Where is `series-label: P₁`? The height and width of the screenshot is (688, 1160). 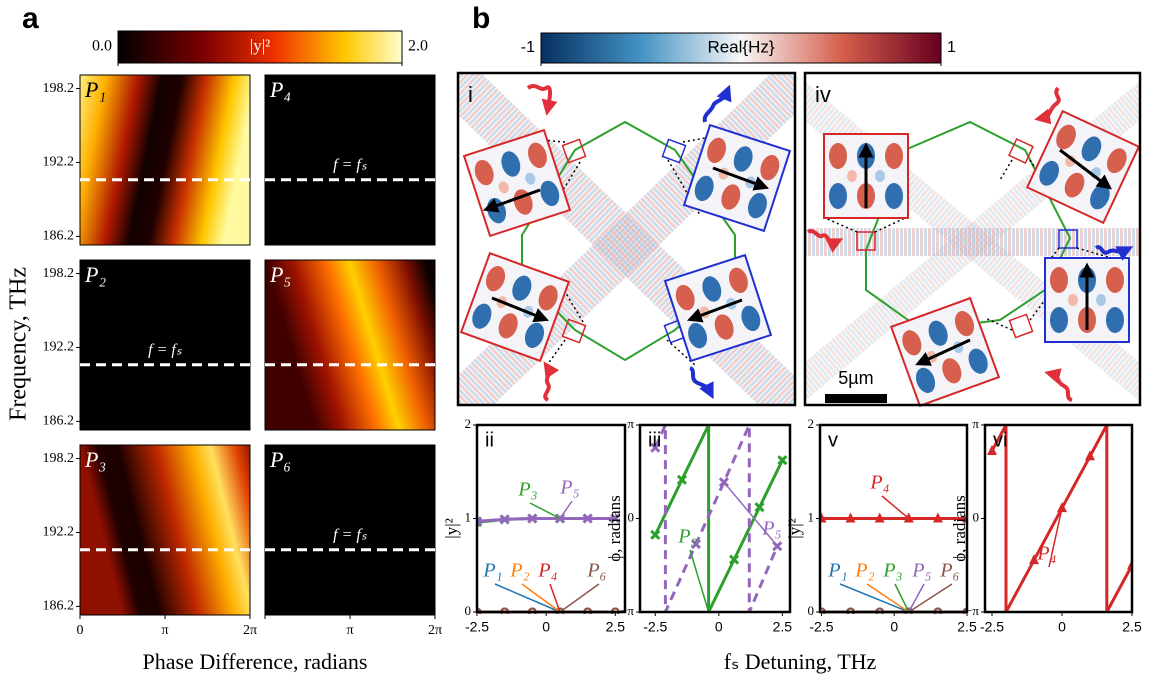 series-label: P₁ is located at coordinates (492, 571).